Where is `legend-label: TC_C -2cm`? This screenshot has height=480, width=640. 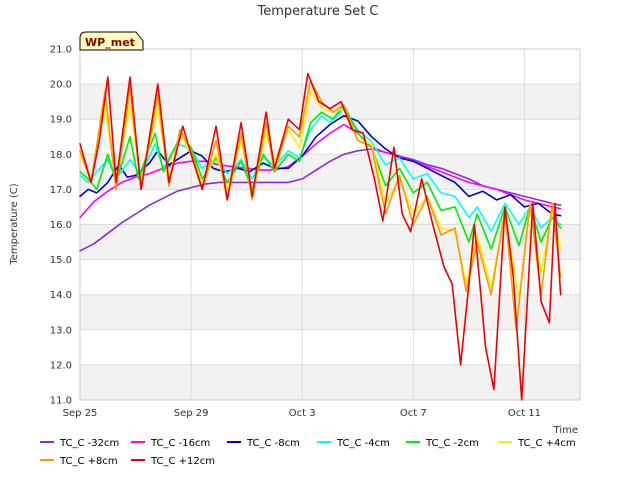 legend-label: TC_C -2cm is located at coordinates (452, 443).